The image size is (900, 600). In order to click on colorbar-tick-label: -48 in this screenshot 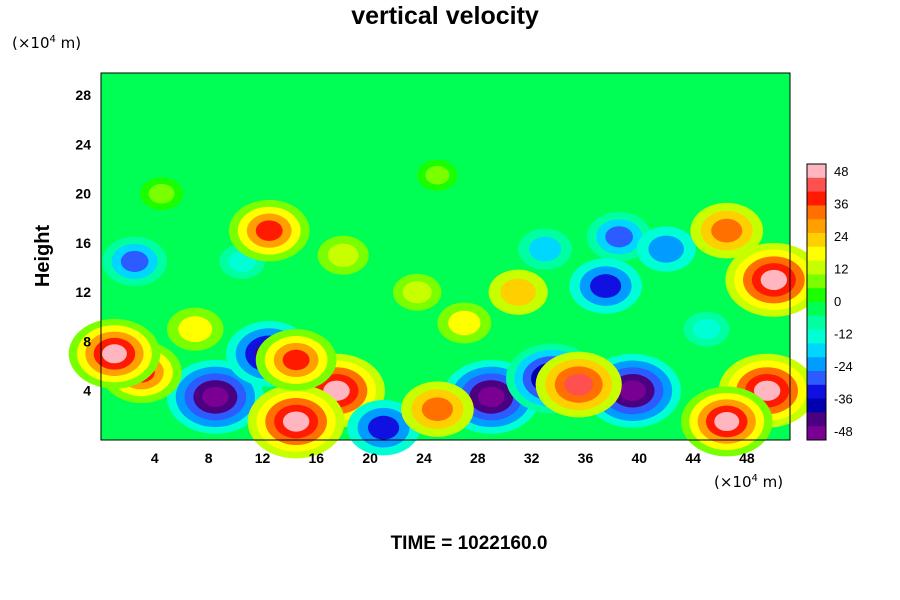, I will do `click(843, 431)`.